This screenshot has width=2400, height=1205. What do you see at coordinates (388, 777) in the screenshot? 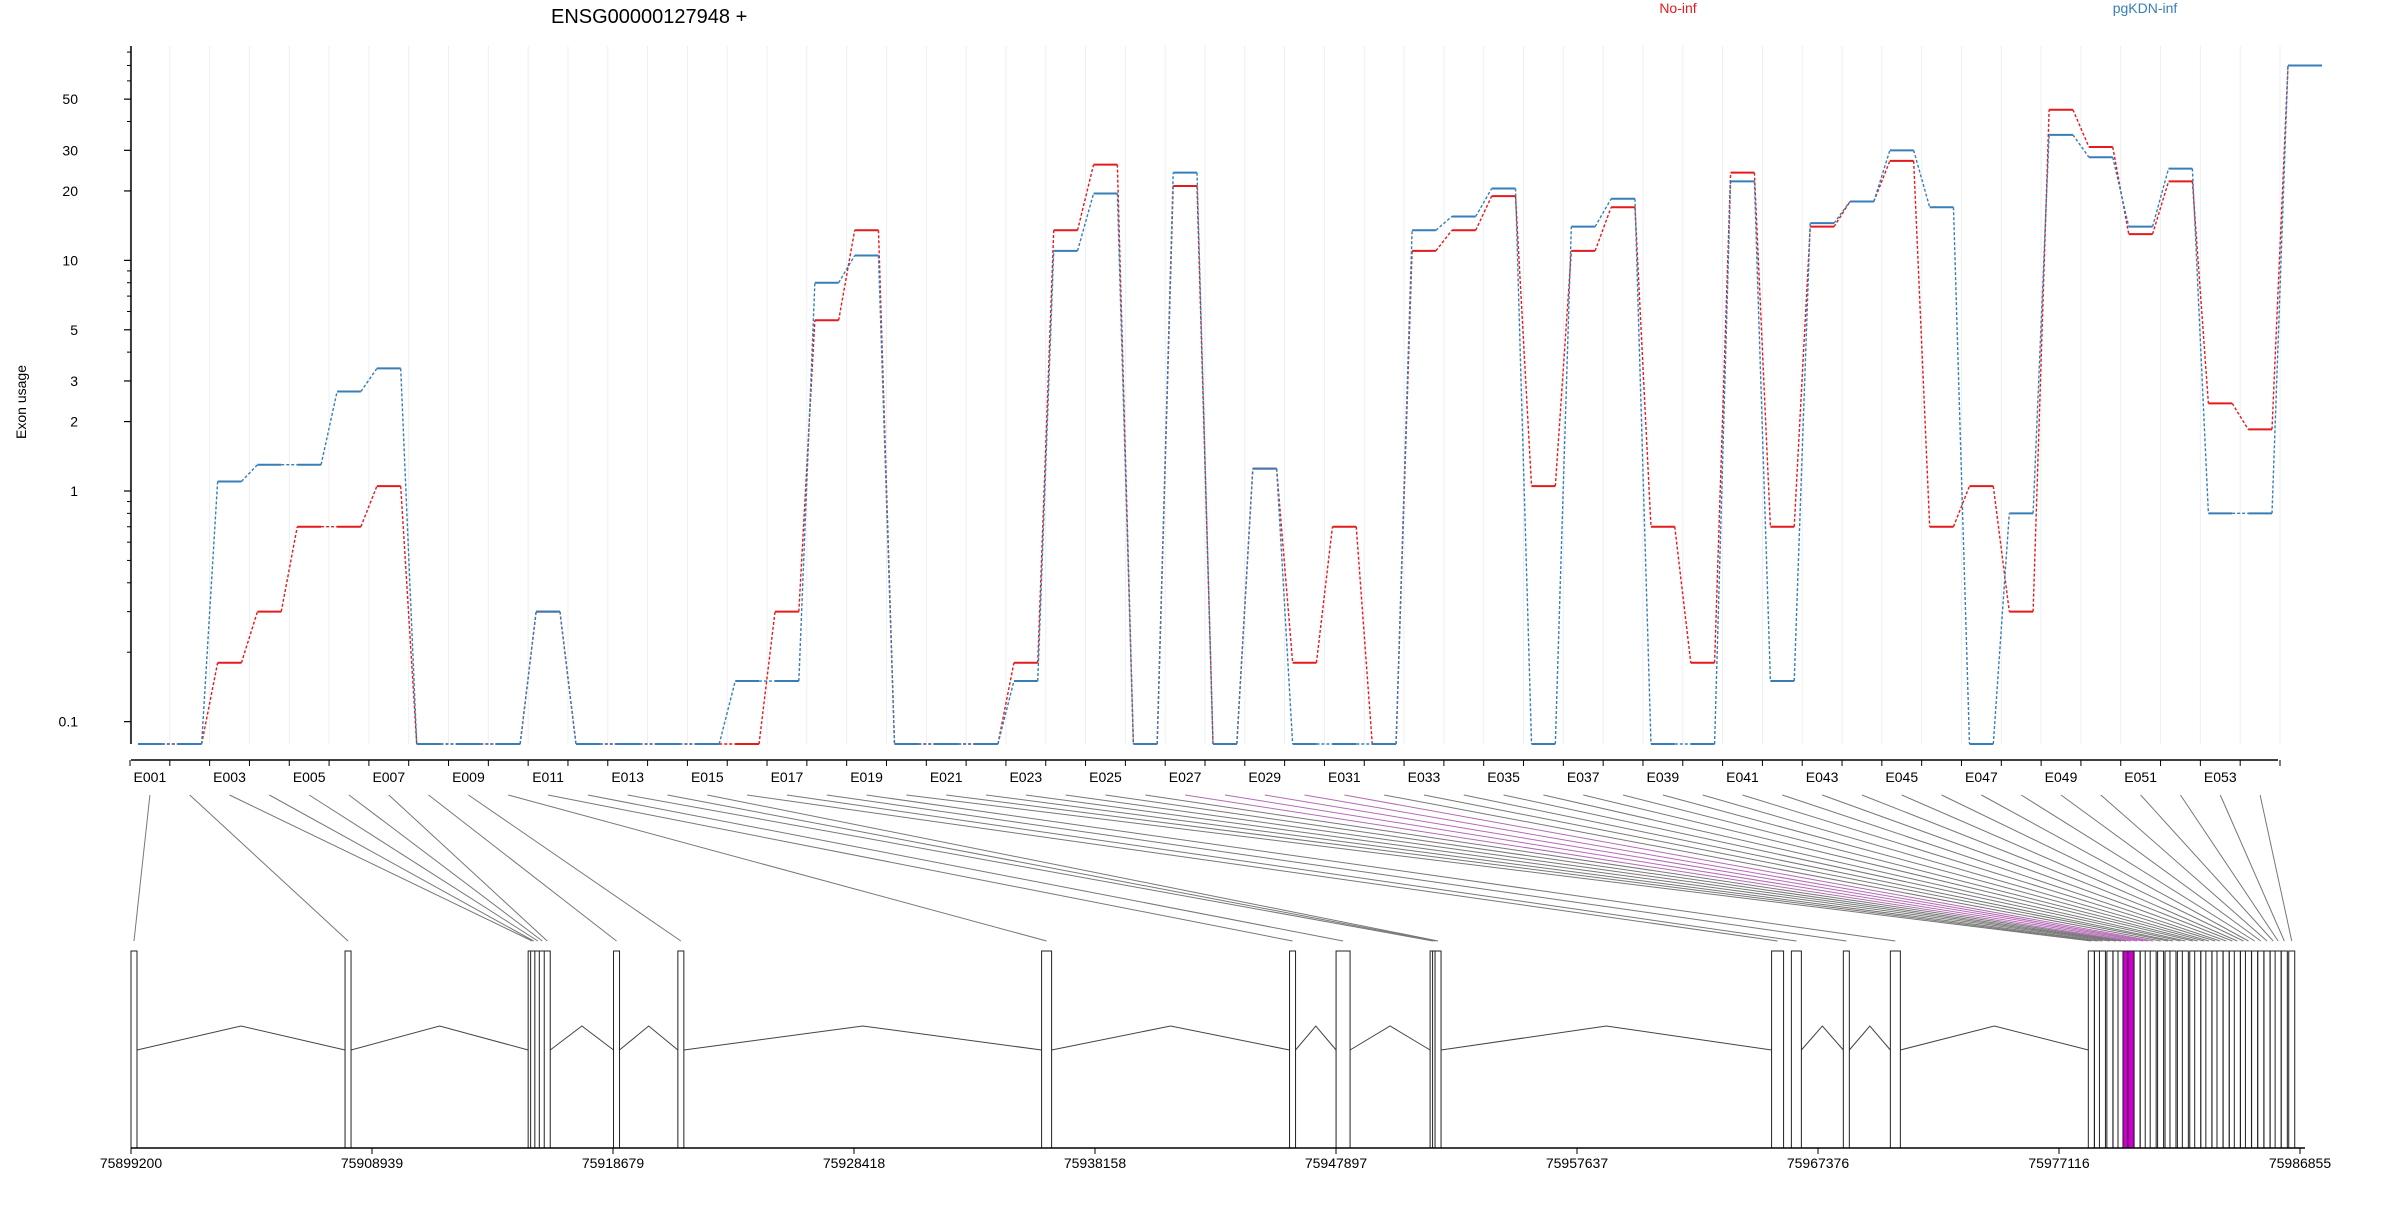
I see `x-tick-label: E007` at bounding box center [388, 777].